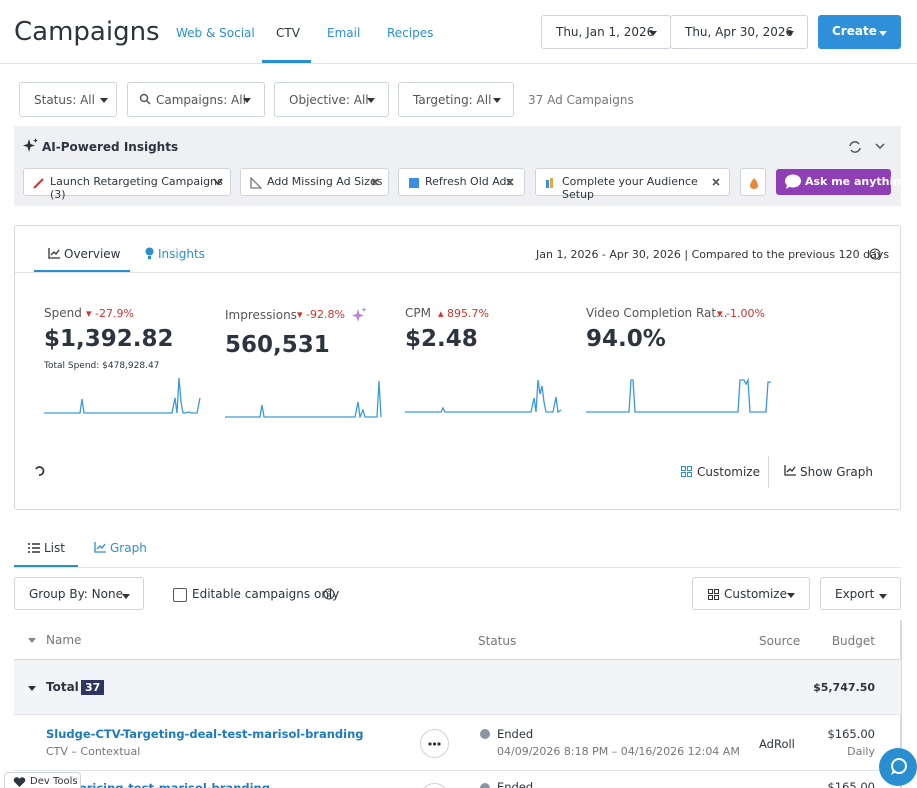 This screenshot has height=788, width=917. I want to click on budget: $165.00, so click(851, 784).